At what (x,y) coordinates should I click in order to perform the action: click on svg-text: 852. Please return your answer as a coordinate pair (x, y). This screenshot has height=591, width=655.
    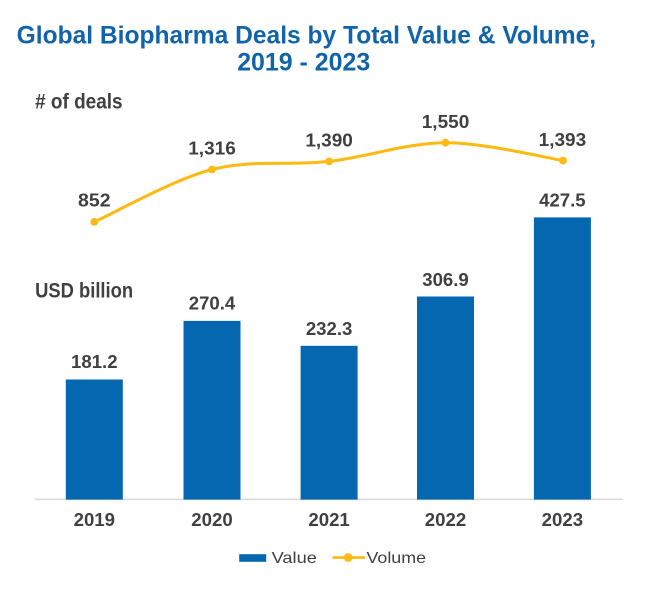
    Looking at the image, I should click on (94, 201).